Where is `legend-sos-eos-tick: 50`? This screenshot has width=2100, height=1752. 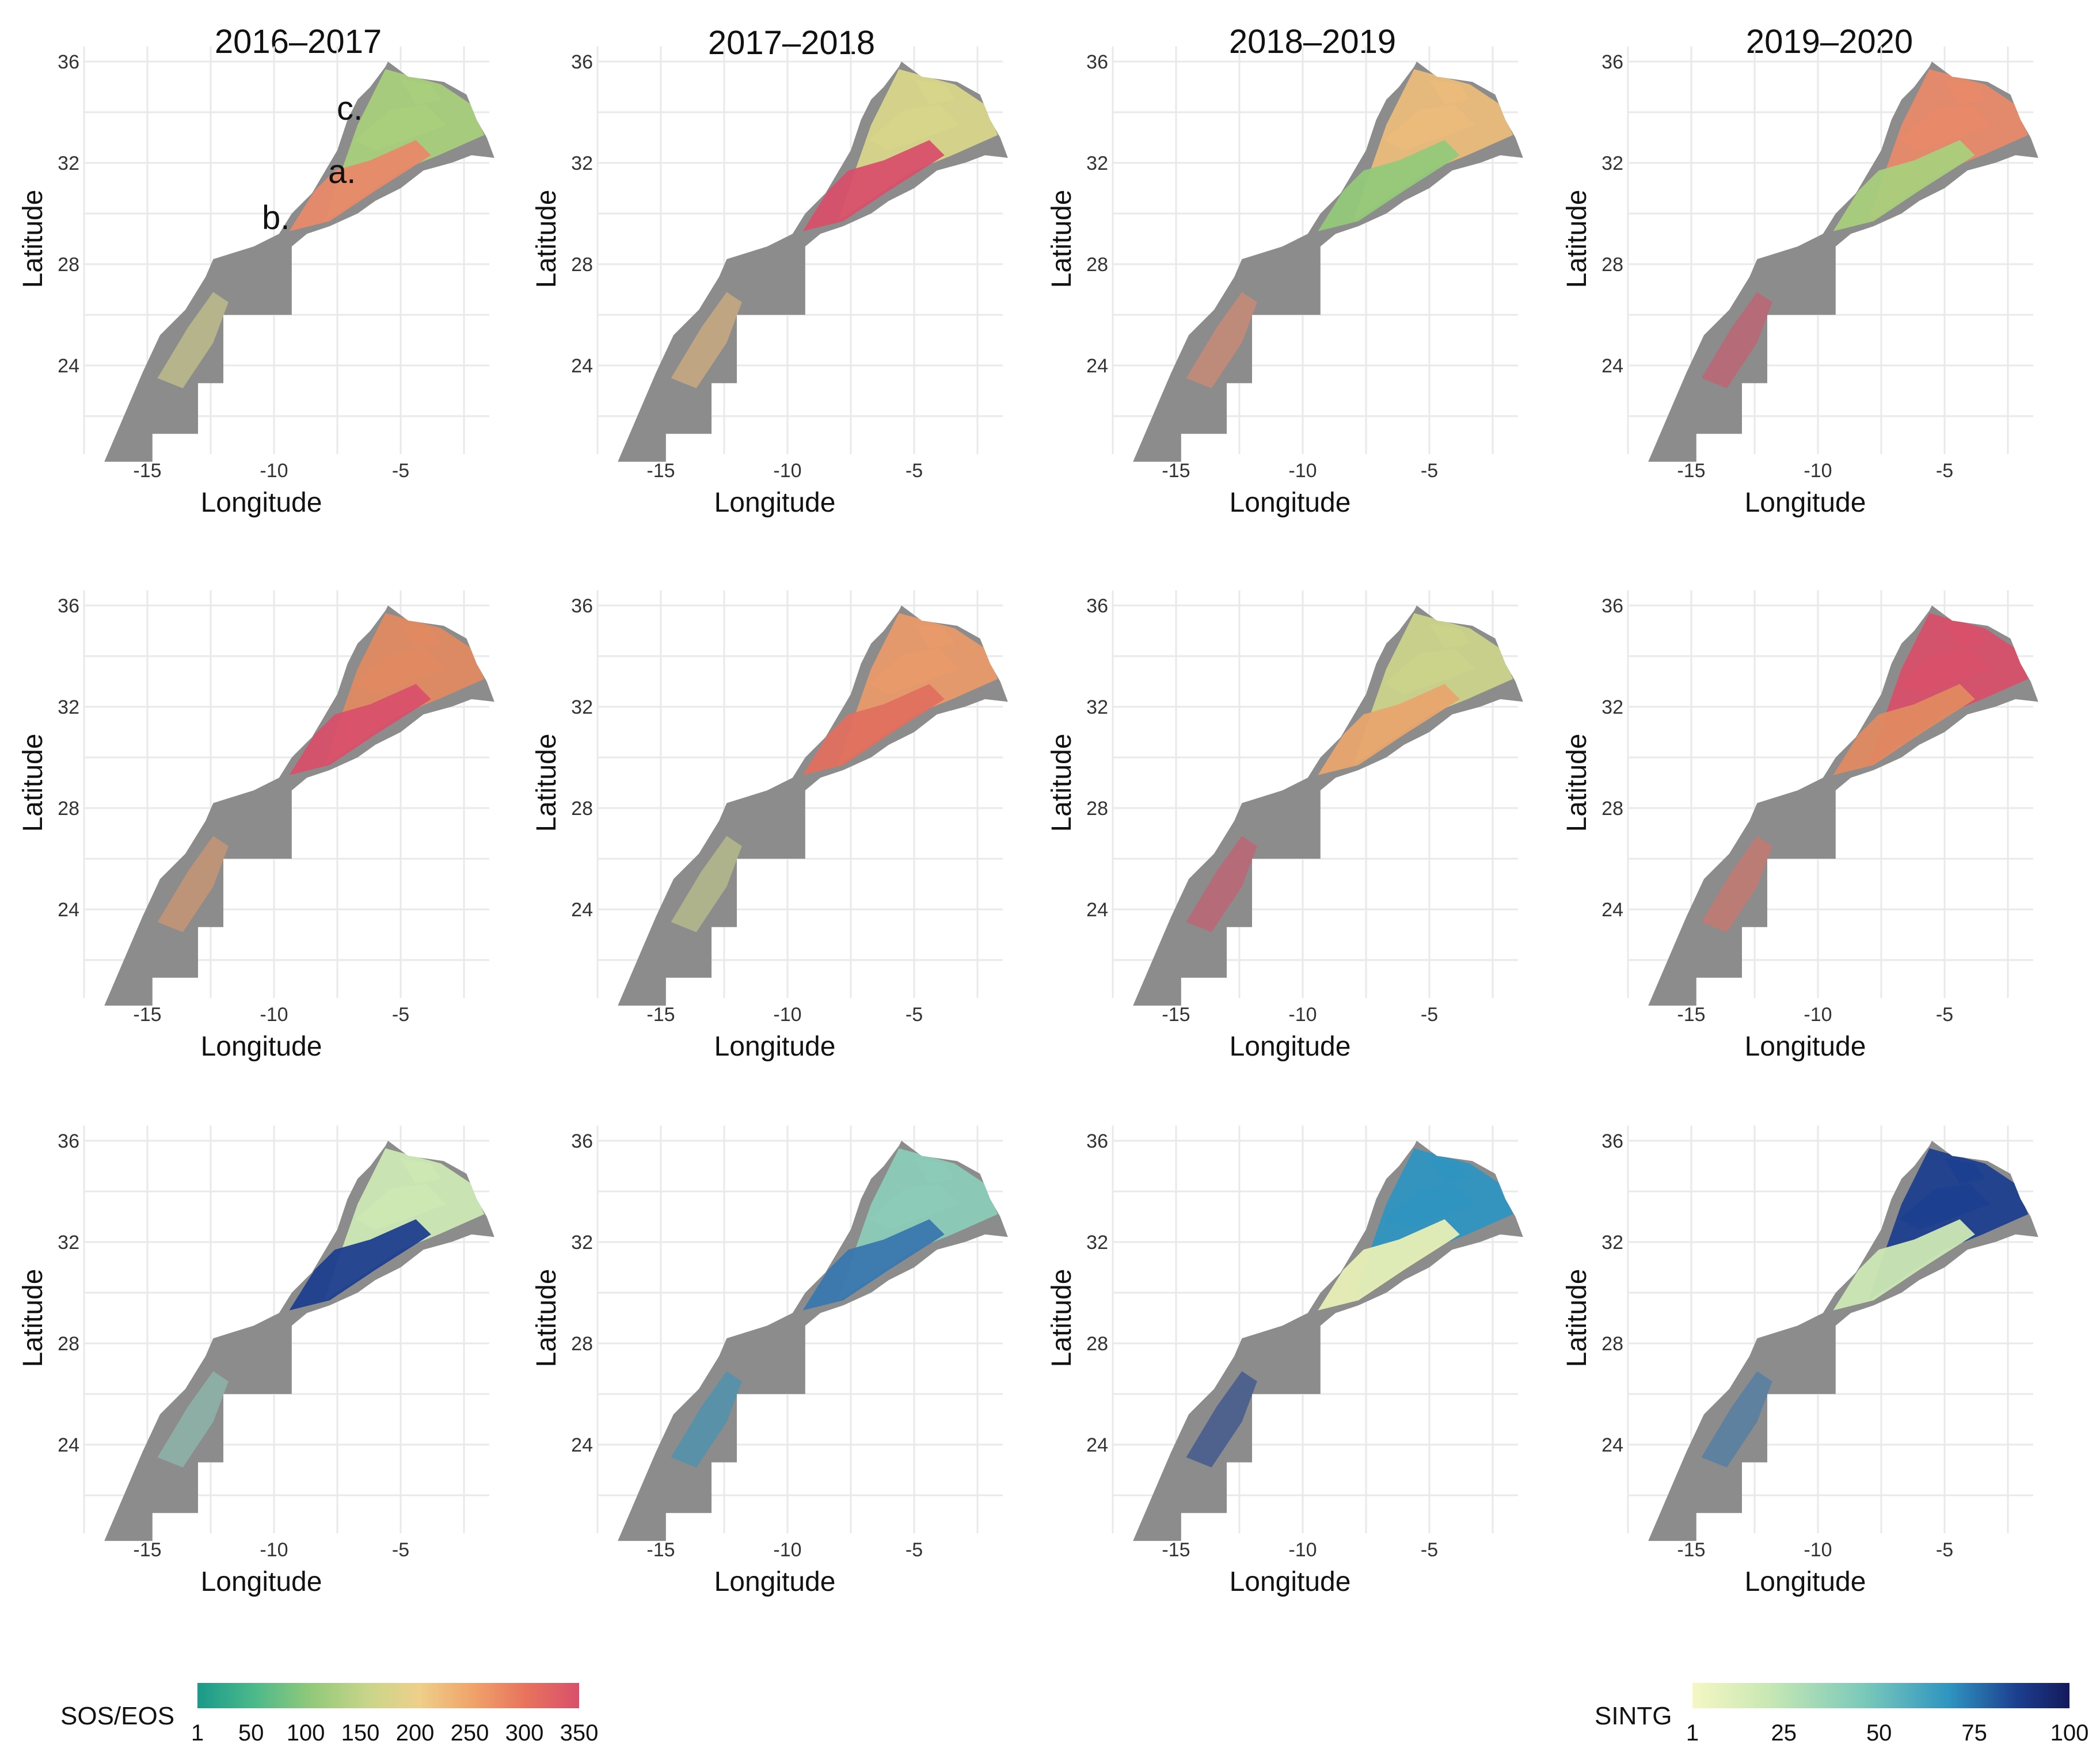
legend-sos-eos-tick: 50 is located at coordinates (251, 1733).